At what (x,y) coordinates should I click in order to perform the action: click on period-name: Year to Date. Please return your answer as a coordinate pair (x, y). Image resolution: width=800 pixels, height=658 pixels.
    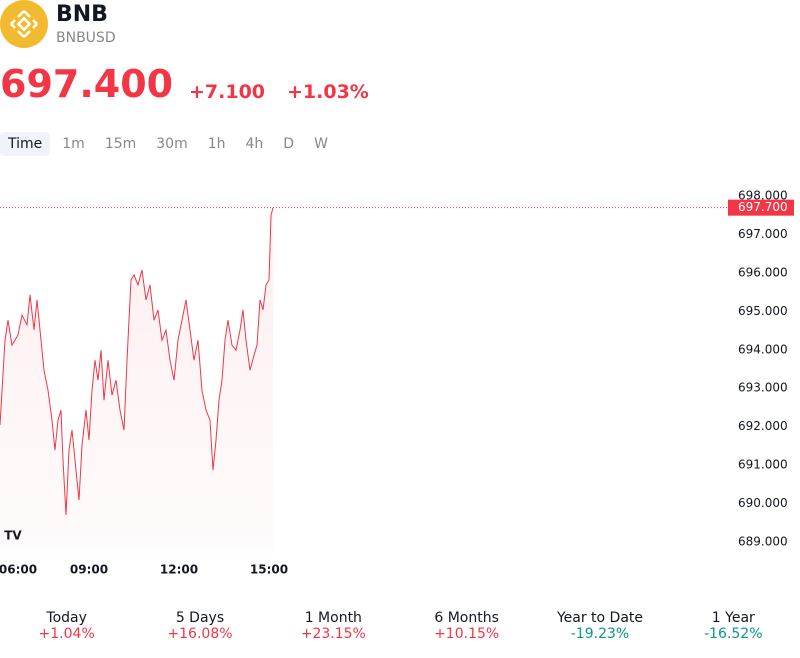
    Looking at the image, I should click on (599, 618).